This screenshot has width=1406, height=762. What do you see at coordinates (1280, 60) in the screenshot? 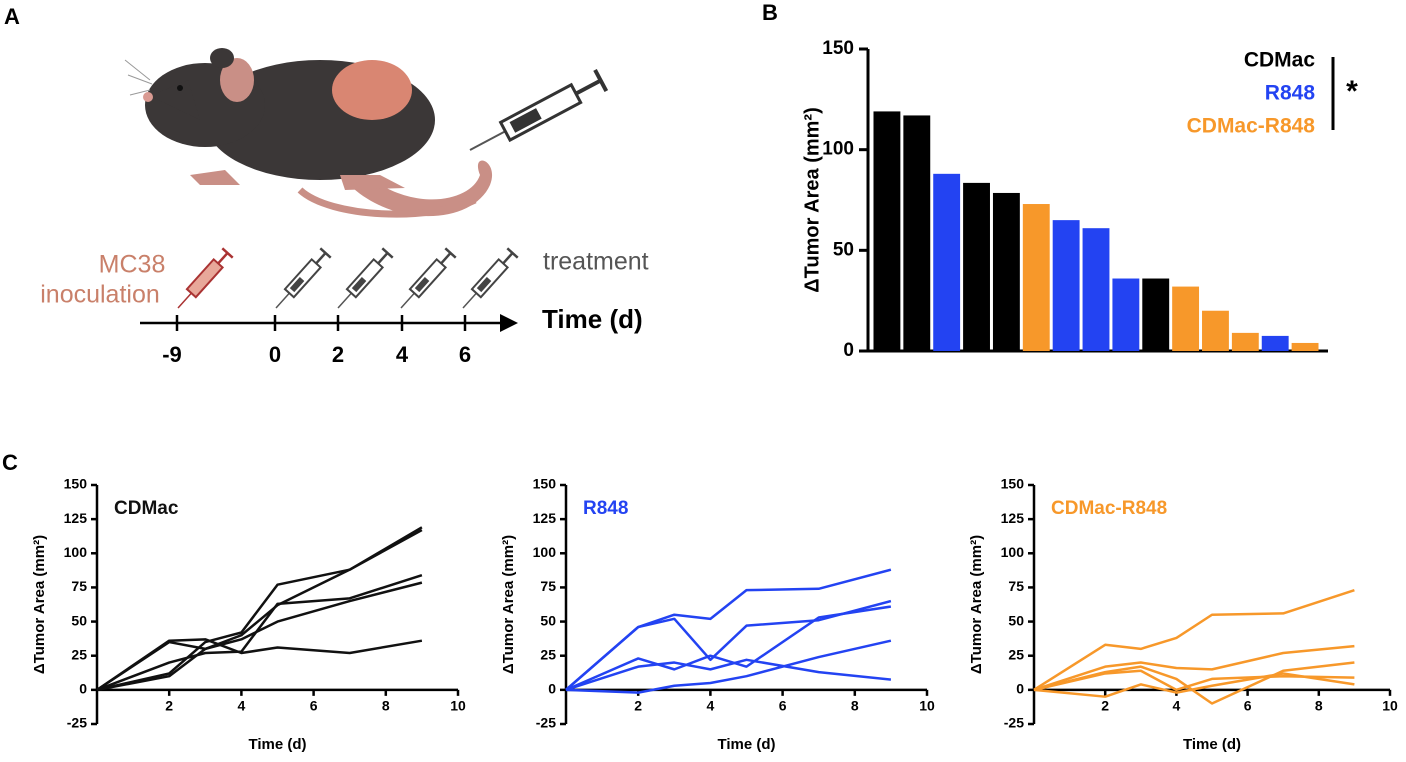
I see `legend-entry: CDMac` at bounding box center [1280, 60].